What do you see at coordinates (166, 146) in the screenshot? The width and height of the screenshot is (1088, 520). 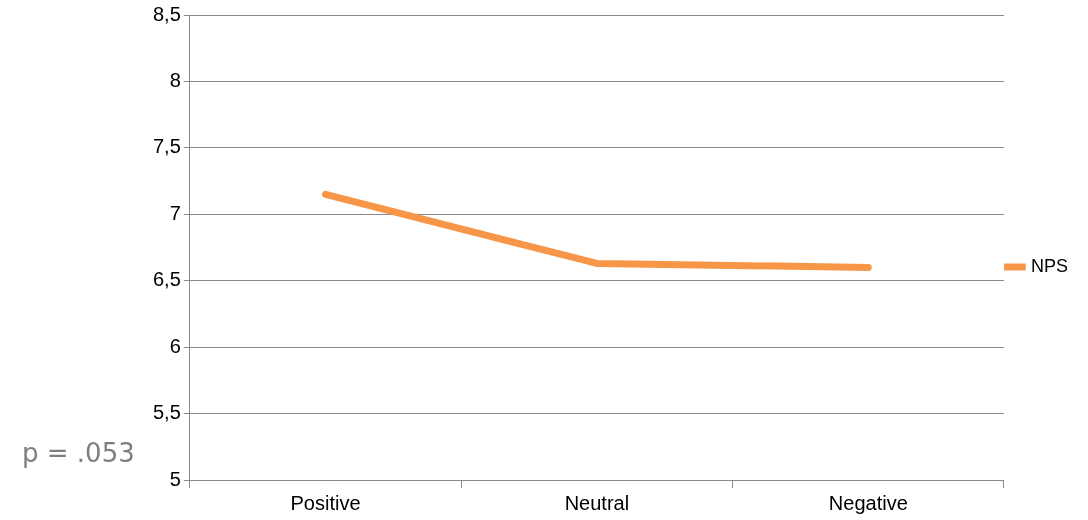 I see `y-tick-label: 7,5` at bounding box center [166, 146].